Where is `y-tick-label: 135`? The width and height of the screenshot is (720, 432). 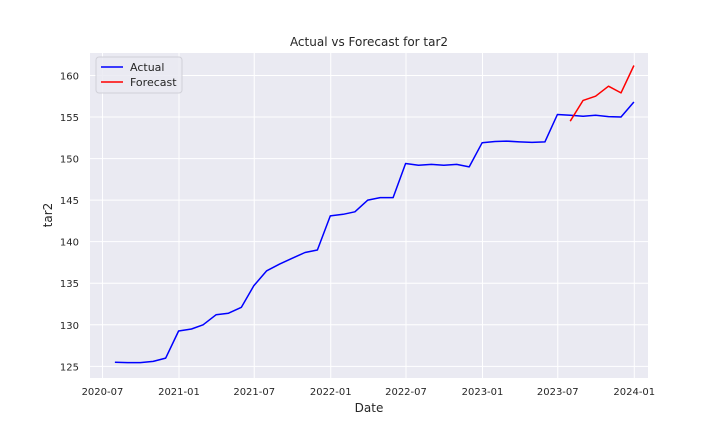
y-tick-label: 135 is located at coordinates (69, 284).